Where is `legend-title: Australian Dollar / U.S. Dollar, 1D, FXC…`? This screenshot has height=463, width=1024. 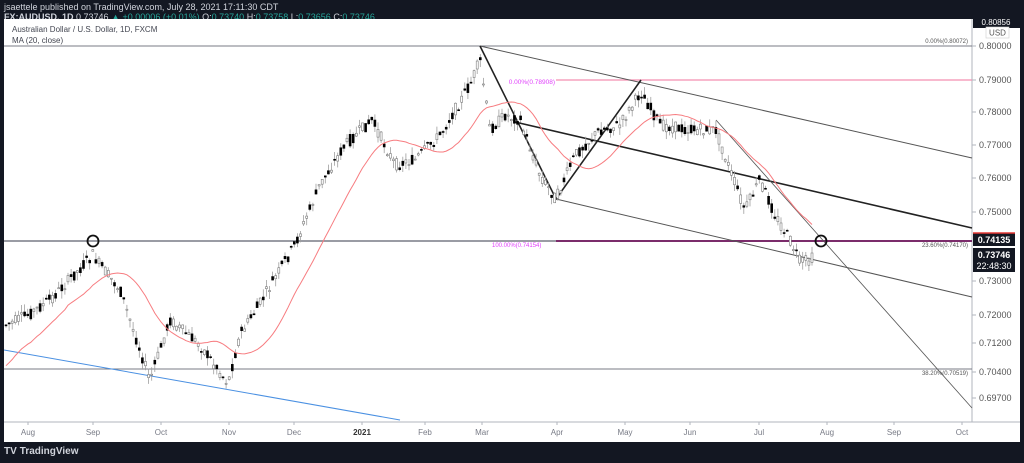 legend-title: Australian Dollar / U.S. Dollar, 1D, FXC… is located at coordinates (85, 29).